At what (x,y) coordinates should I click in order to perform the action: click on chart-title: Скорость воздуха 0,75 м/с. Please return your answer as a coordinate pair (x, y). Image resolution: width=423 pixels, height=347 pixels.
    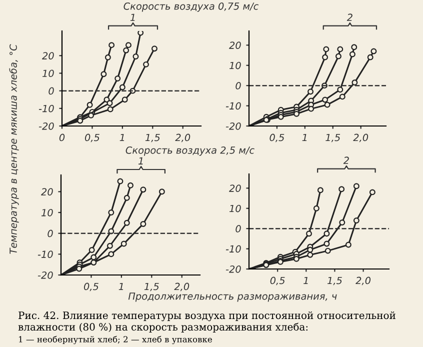
    Looking at the image, I should click on (191, 7).